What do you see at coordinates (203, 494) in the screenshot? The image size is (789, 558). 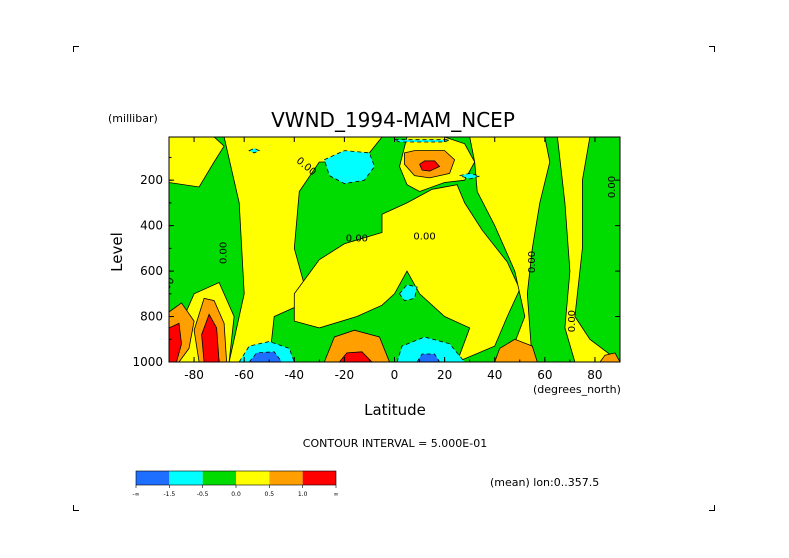 I see `colorbar-label: -0.5` at bounding box center [203, 494].